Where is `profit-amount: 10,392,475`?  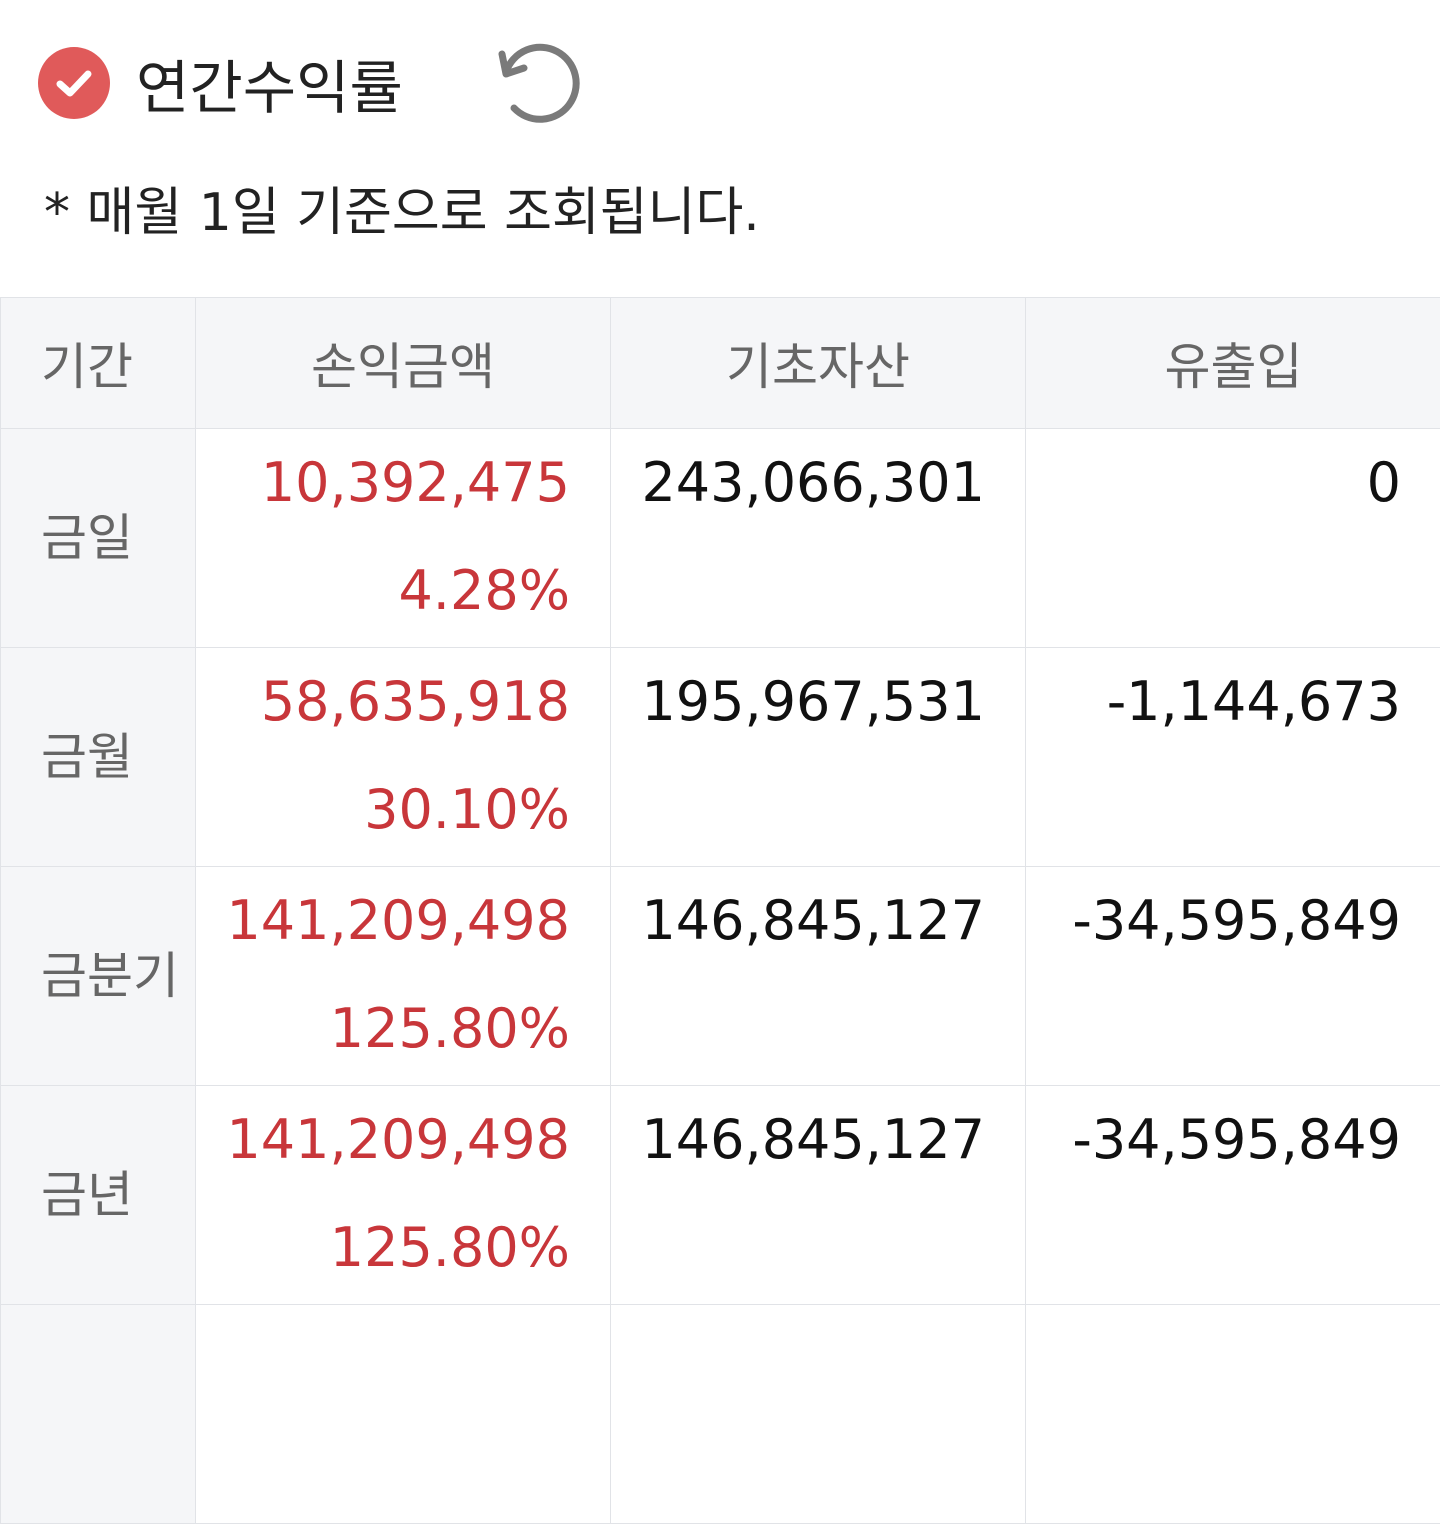 profit-amount: 10,392,475 is located at coordinates (383, 483).